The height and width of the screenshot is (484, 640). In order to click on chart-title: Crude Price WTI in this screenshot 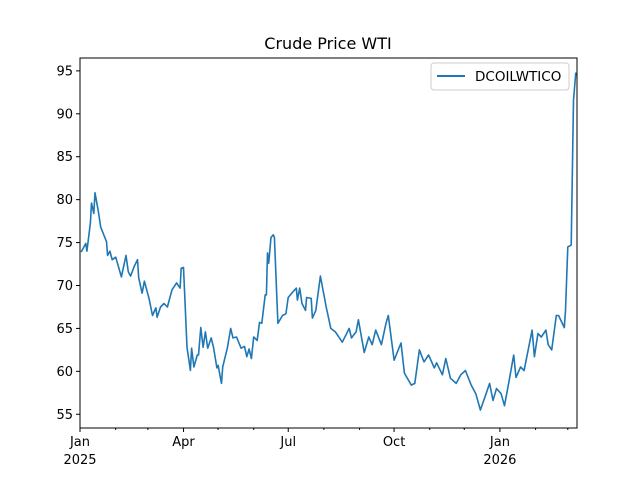, I will do `click(327, 43)`.